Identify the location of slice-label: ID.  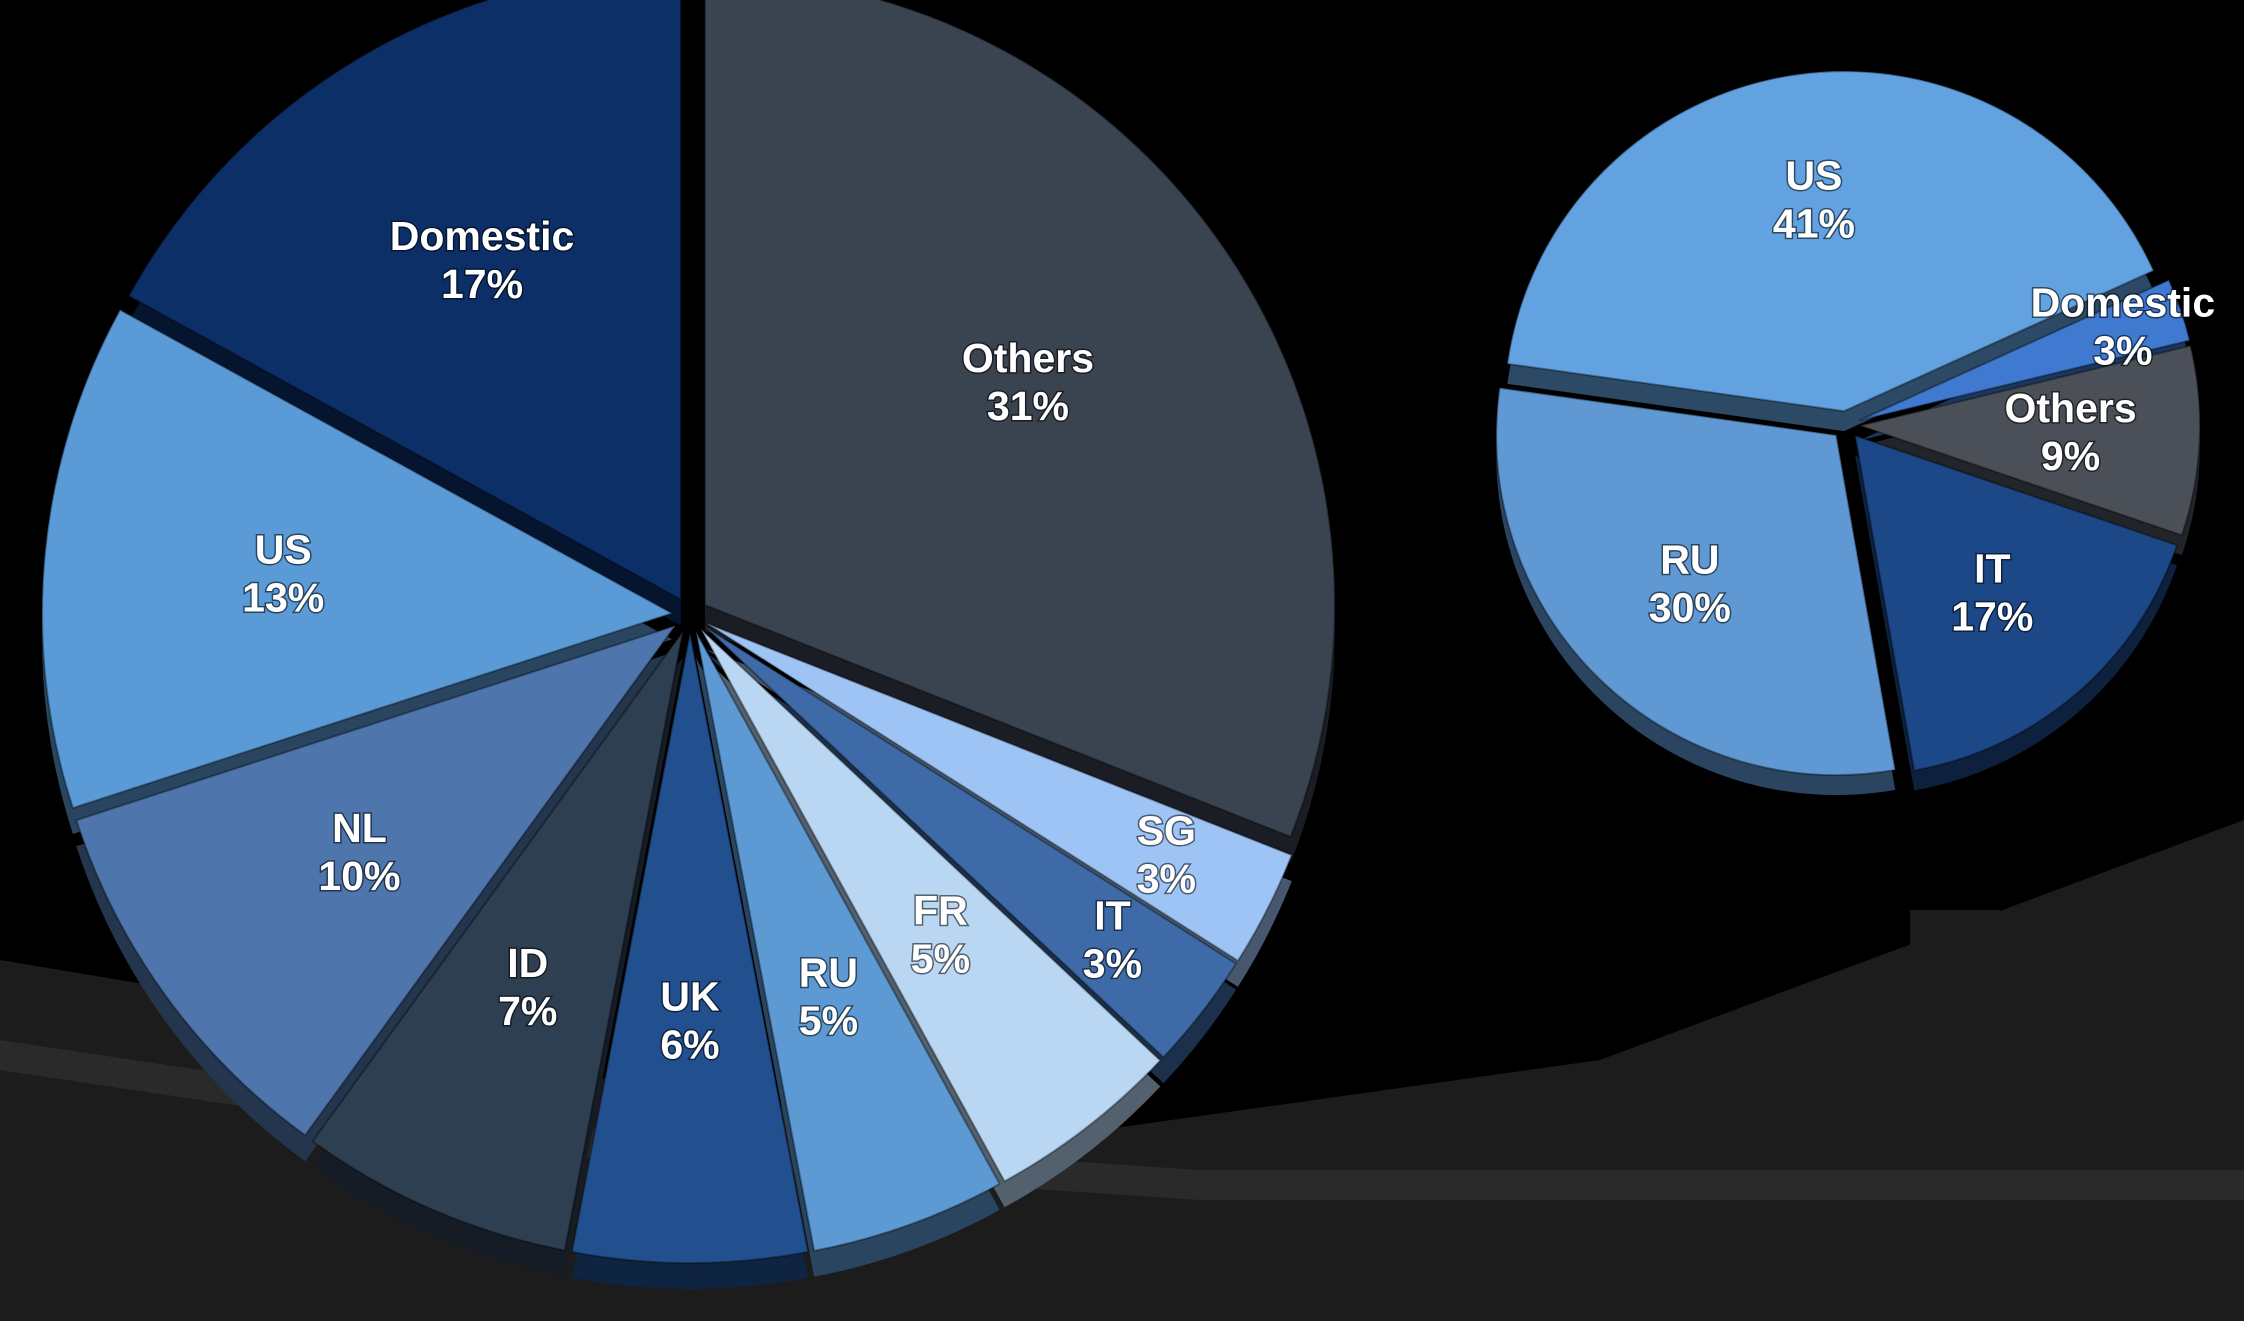
(527, 963).